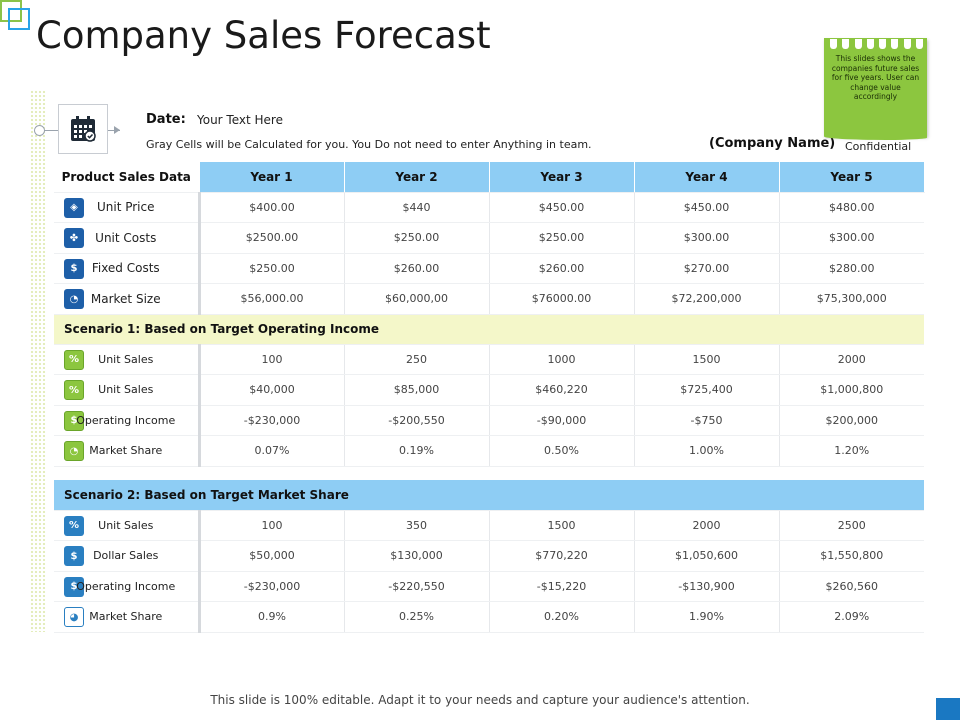 The width and height of the screenshot is (960, 720). I want to click on handshake-icon: ✤, so click(74, 238).